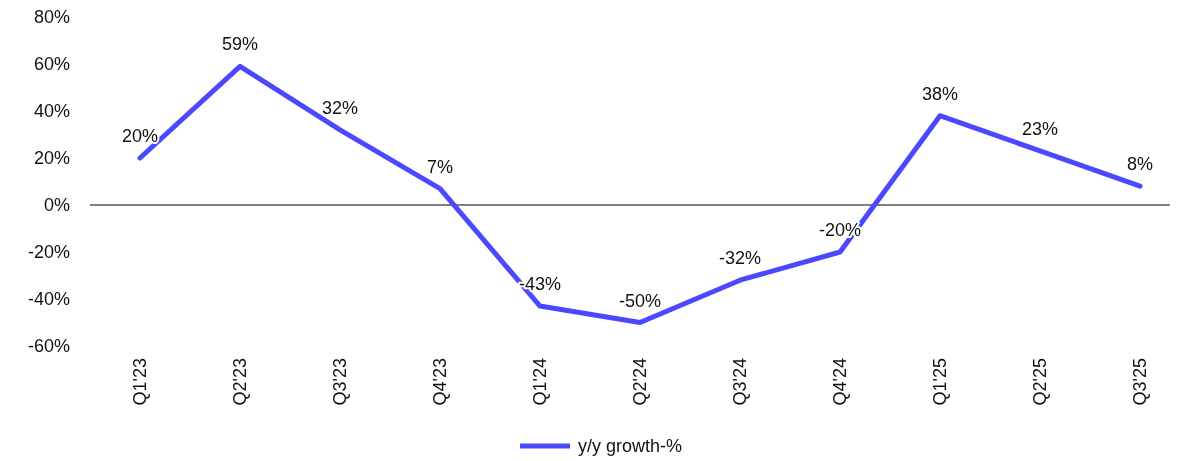 The height and width of the screenshot is (461, 1199). What do you see at coordinates (51, 111) in the screenshot?
I see `y-tick-label: 40%` at bounding box center [51, 111].